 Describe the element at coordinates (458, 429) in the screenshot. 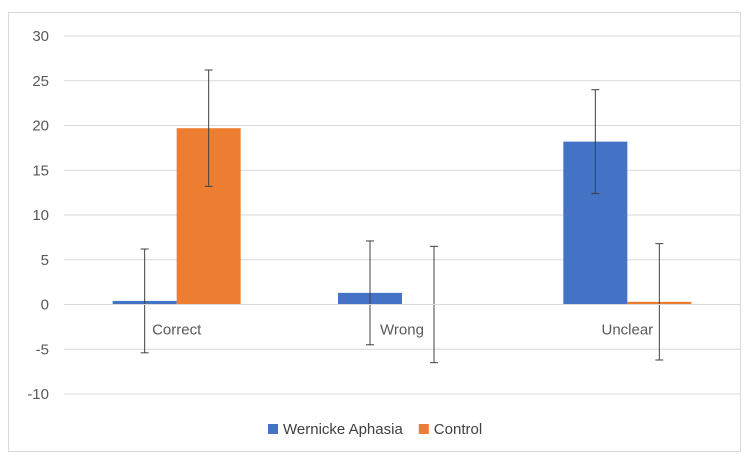

I see `legend-label: Control` at that location.